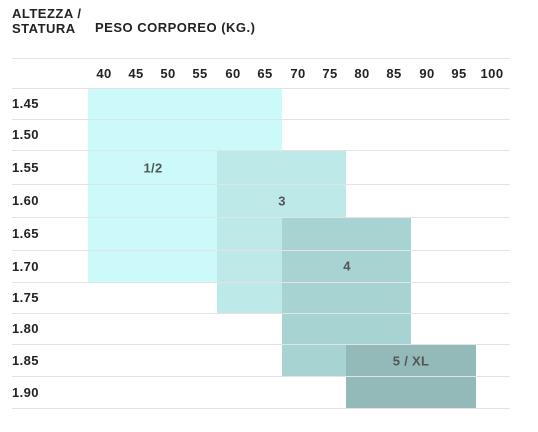 This screenshot has height=432, width=538. Describe the element at coordinates (25, 328) in the screenshot. I see `height-row-label: 1.80` at that location.